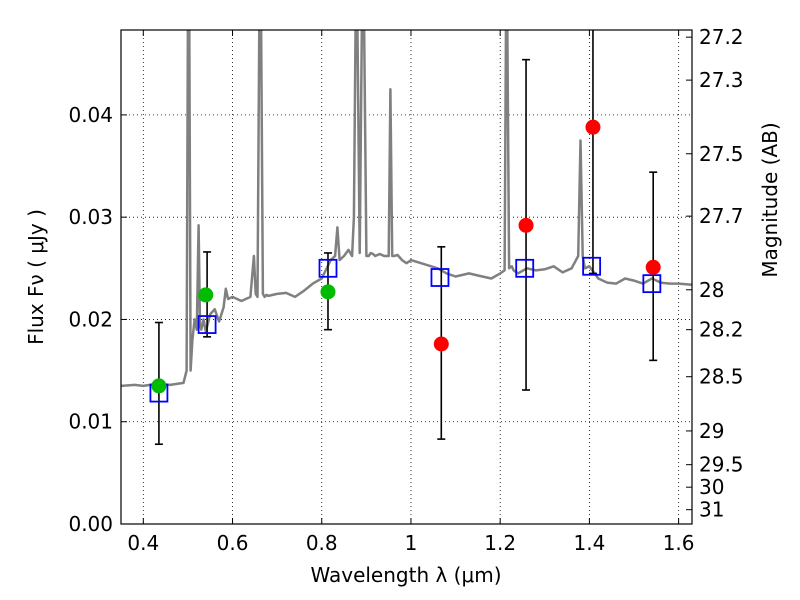 This screenshot has height=600, width=800. Describe the element at coordinates (90, 422) in the screenshot. I see `y-tick-label: 0.01` at that location.